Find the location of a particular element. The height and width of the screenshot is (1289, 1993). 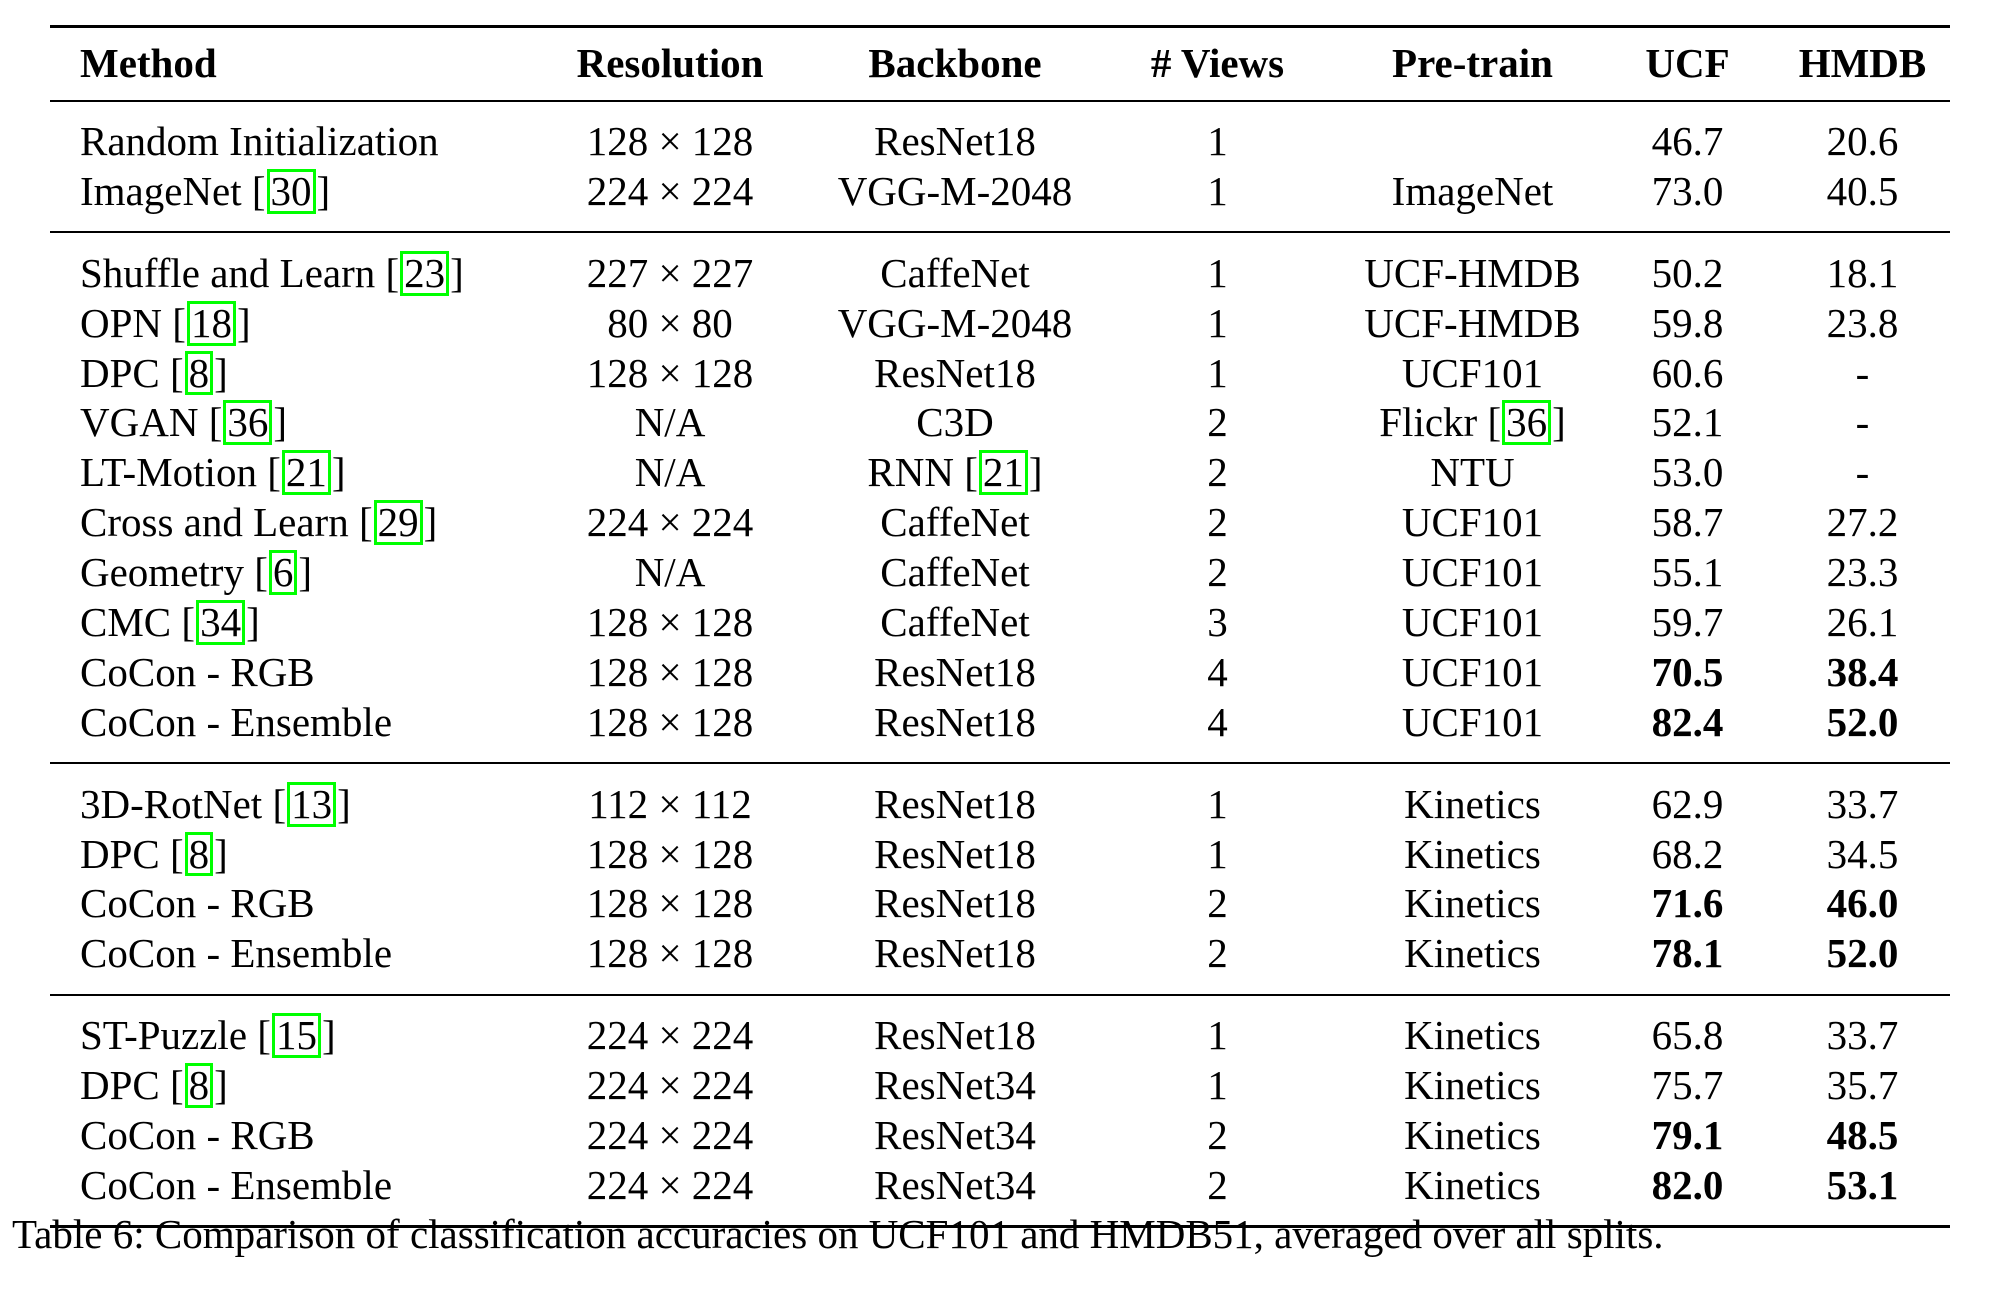

cell-hmdb-text: 26.1 is located at coordinates (1862, 621).